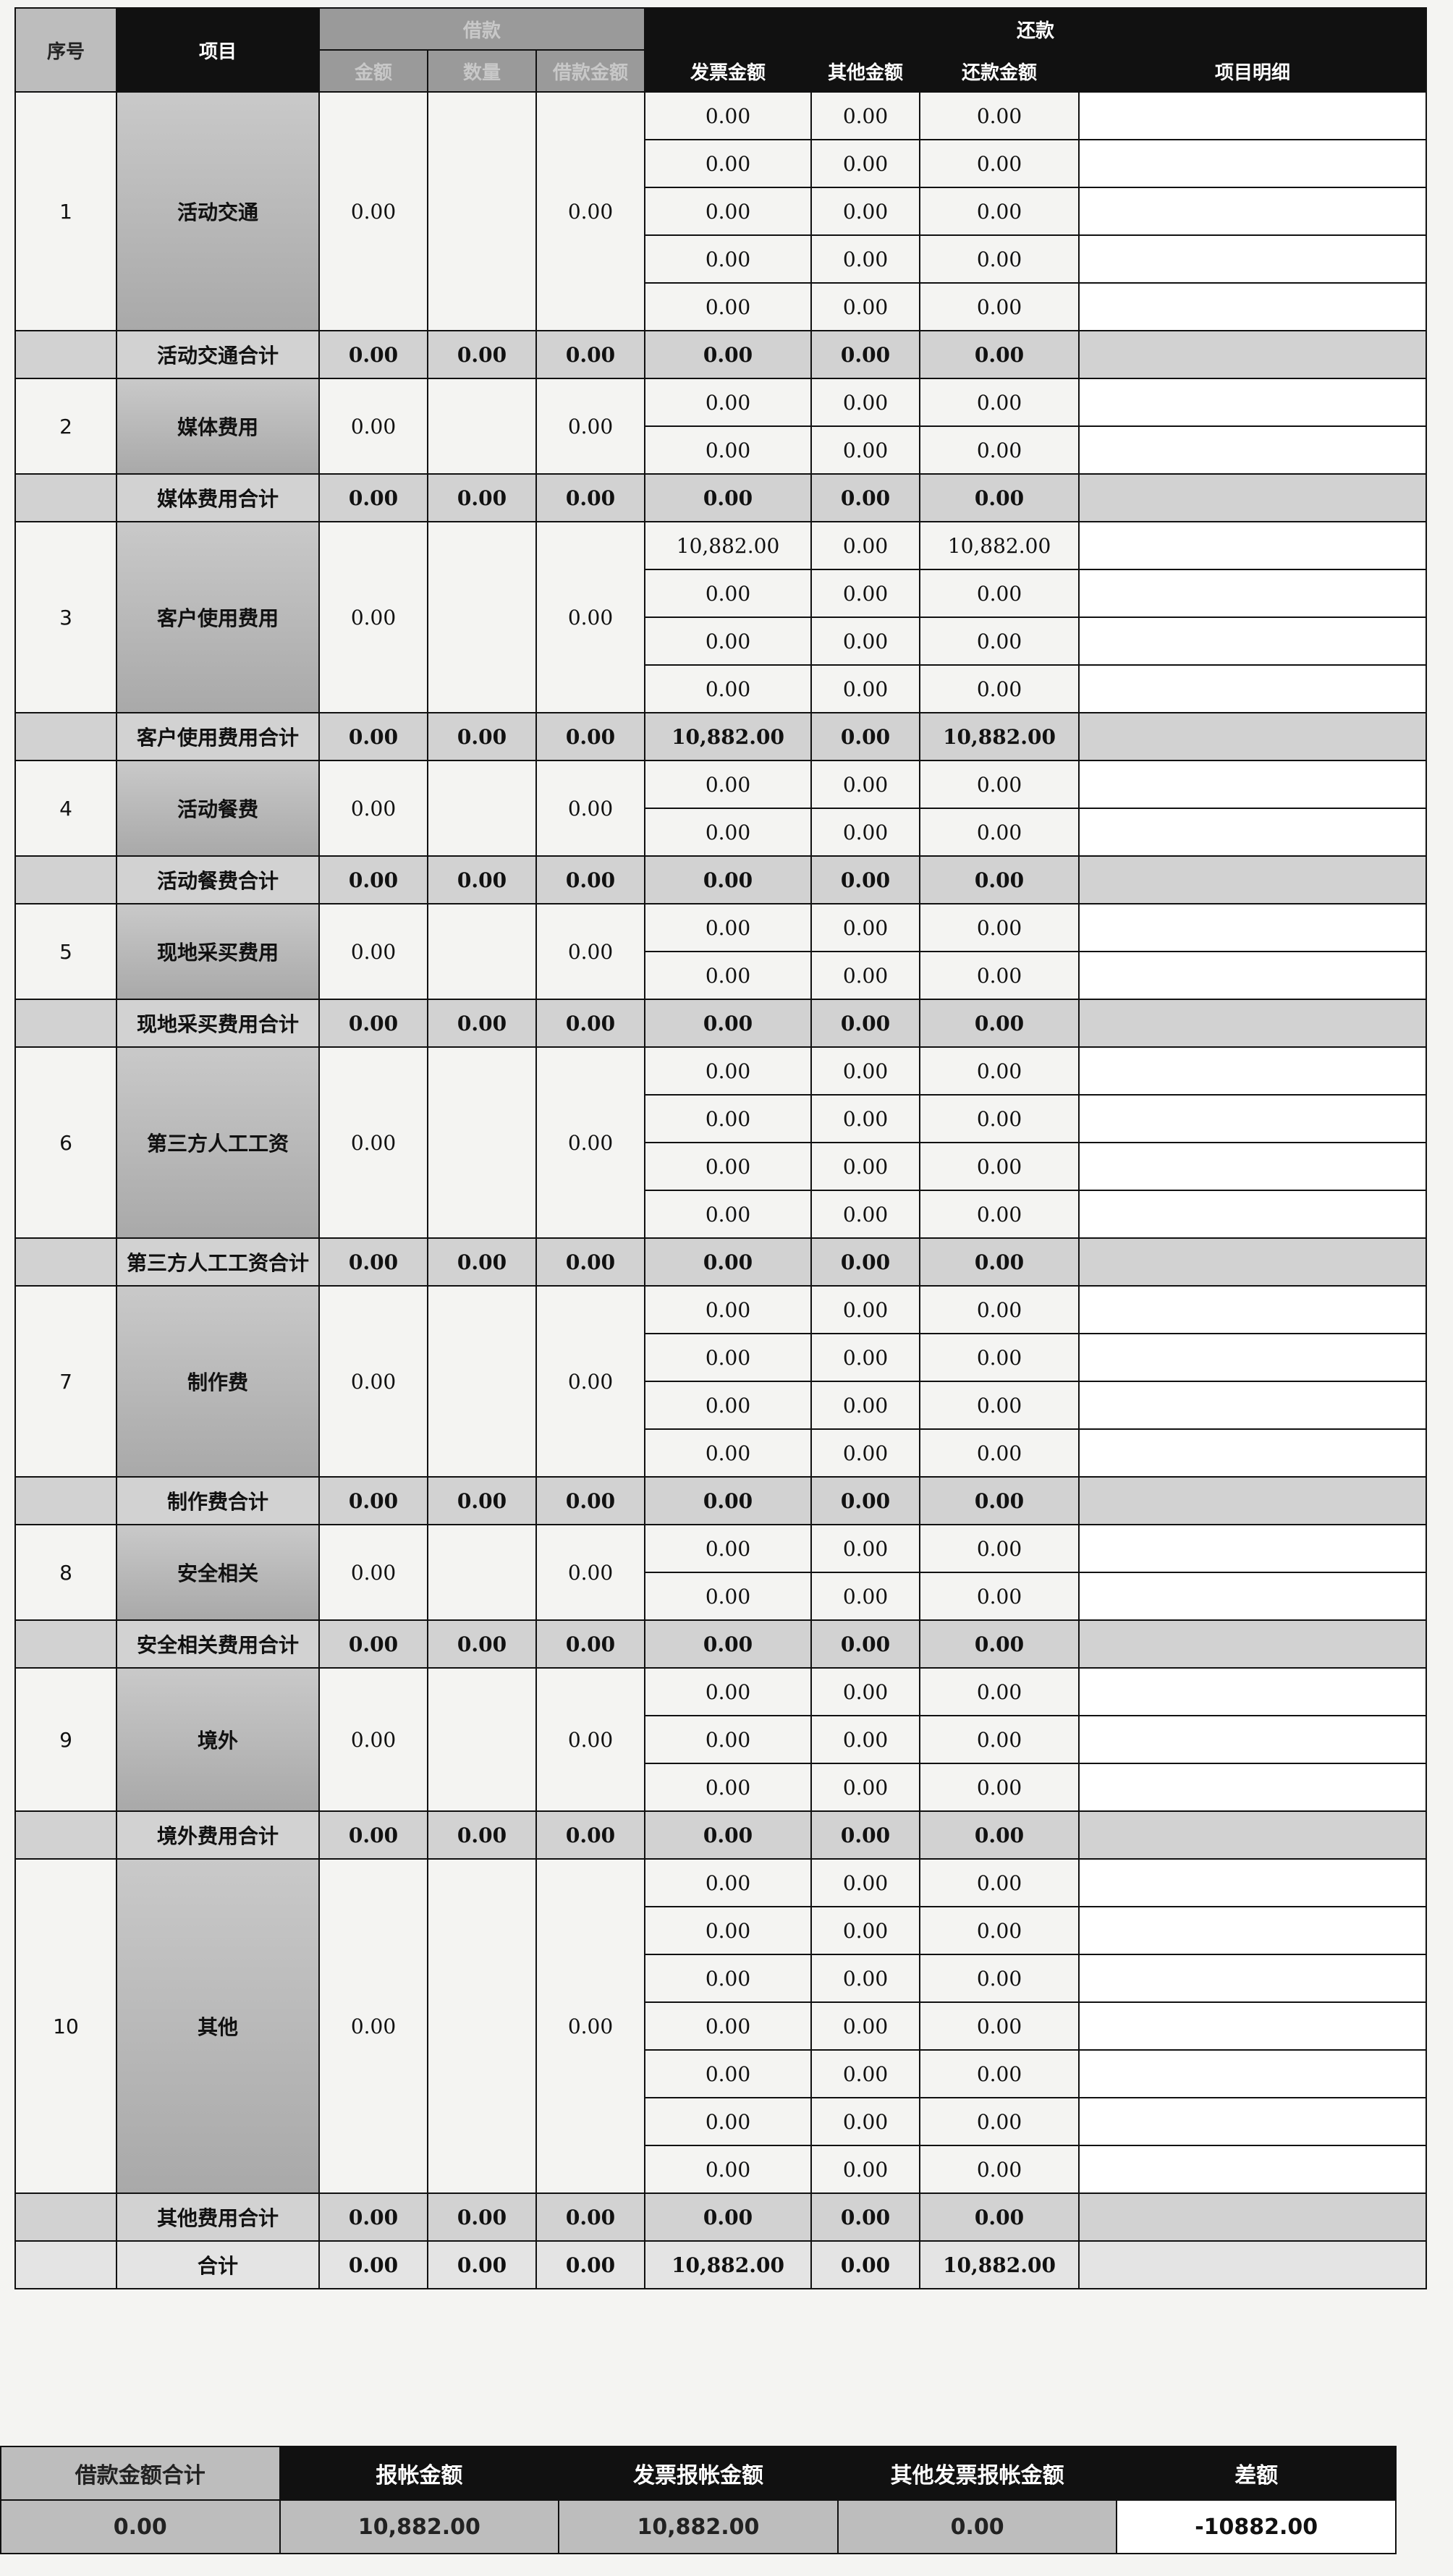  Describe the element at coordinates (977, 2473) in the screenshot. I see `summary-header: 其他发票报帐金额` at that location.